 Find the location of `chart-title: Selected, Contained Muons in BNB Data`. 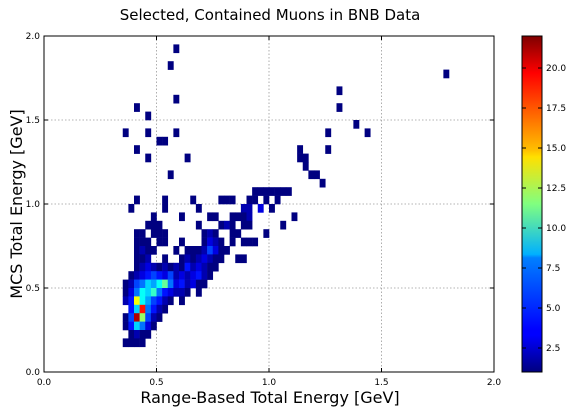

chart-title: Selected, Contained Muons in BNB Data is located at coordinates (270, 15).